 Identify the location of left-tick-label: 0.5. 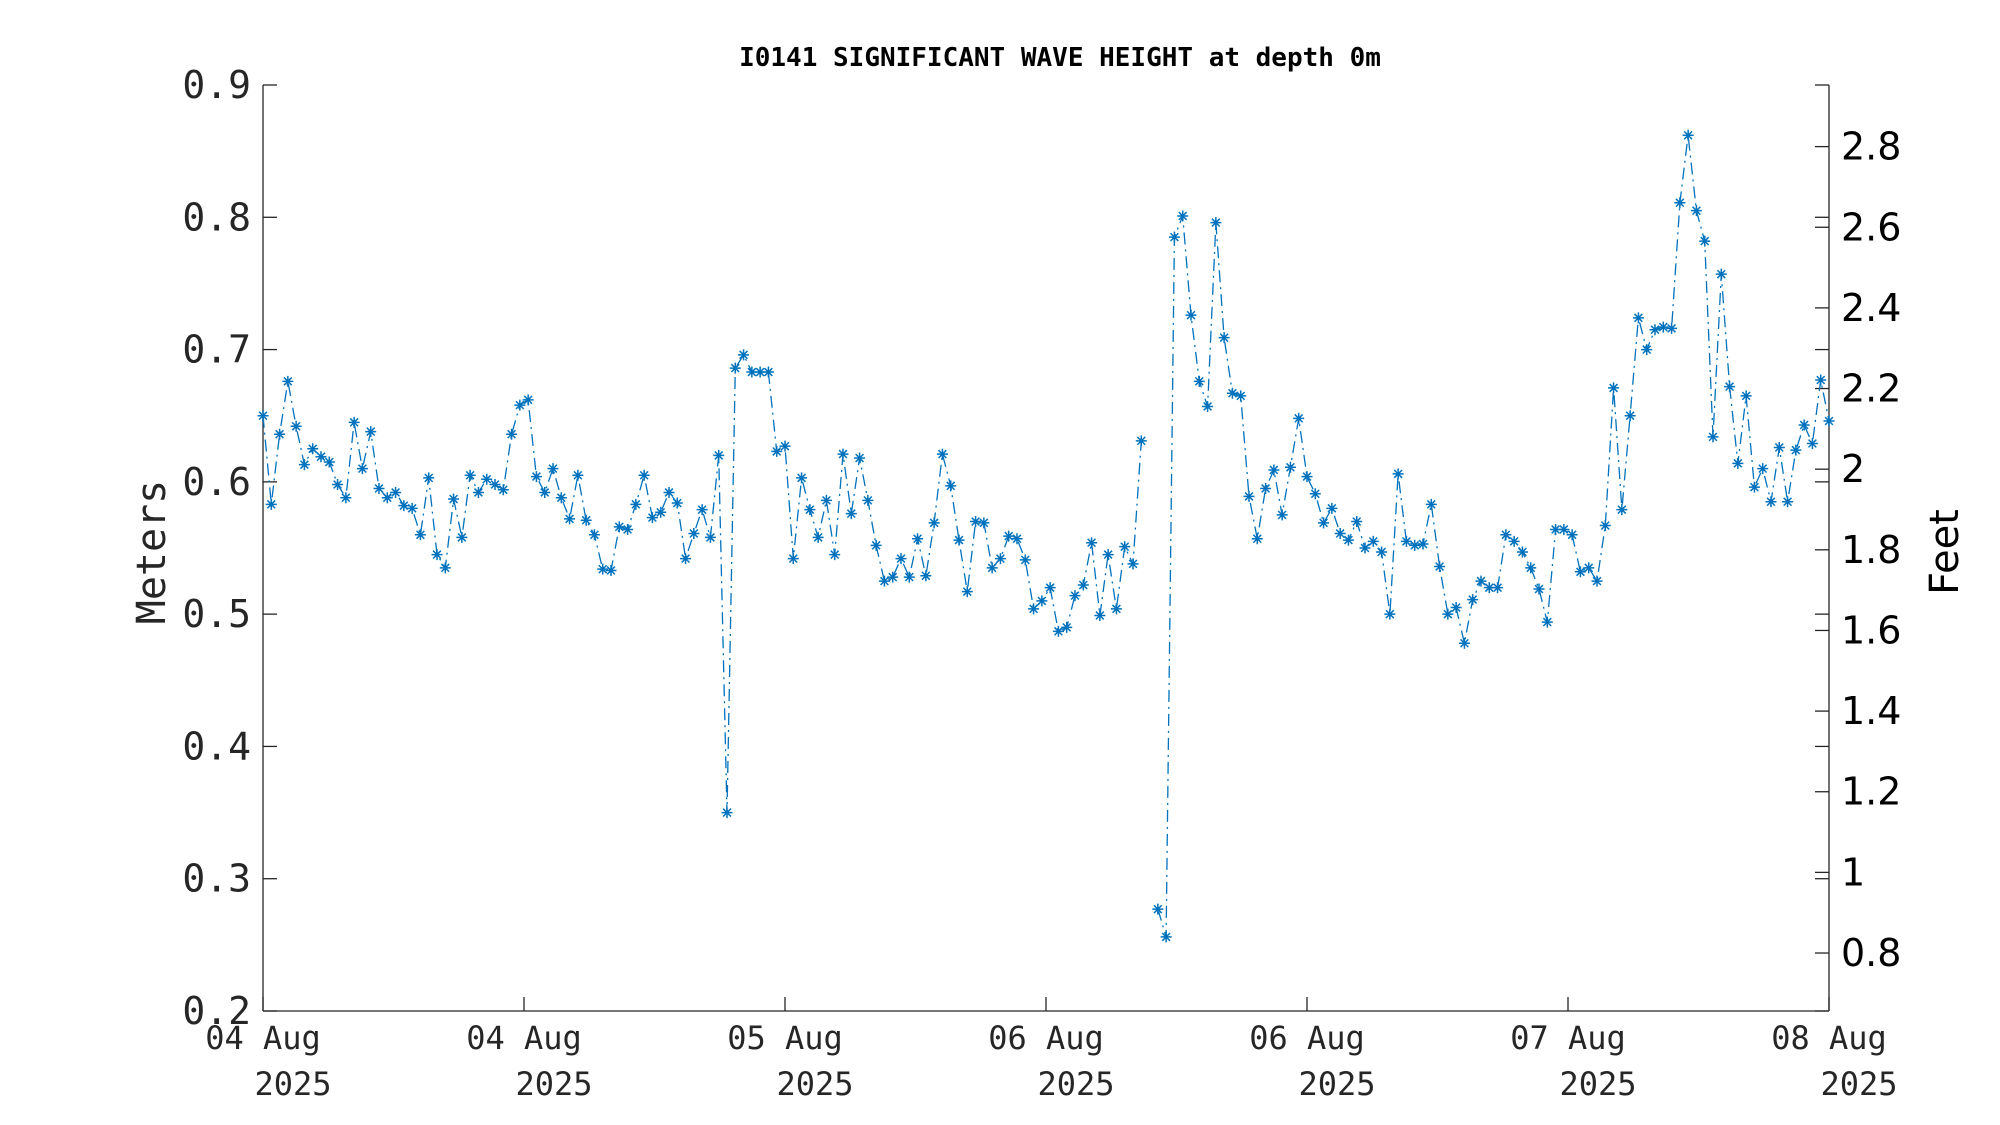
(216, 614).